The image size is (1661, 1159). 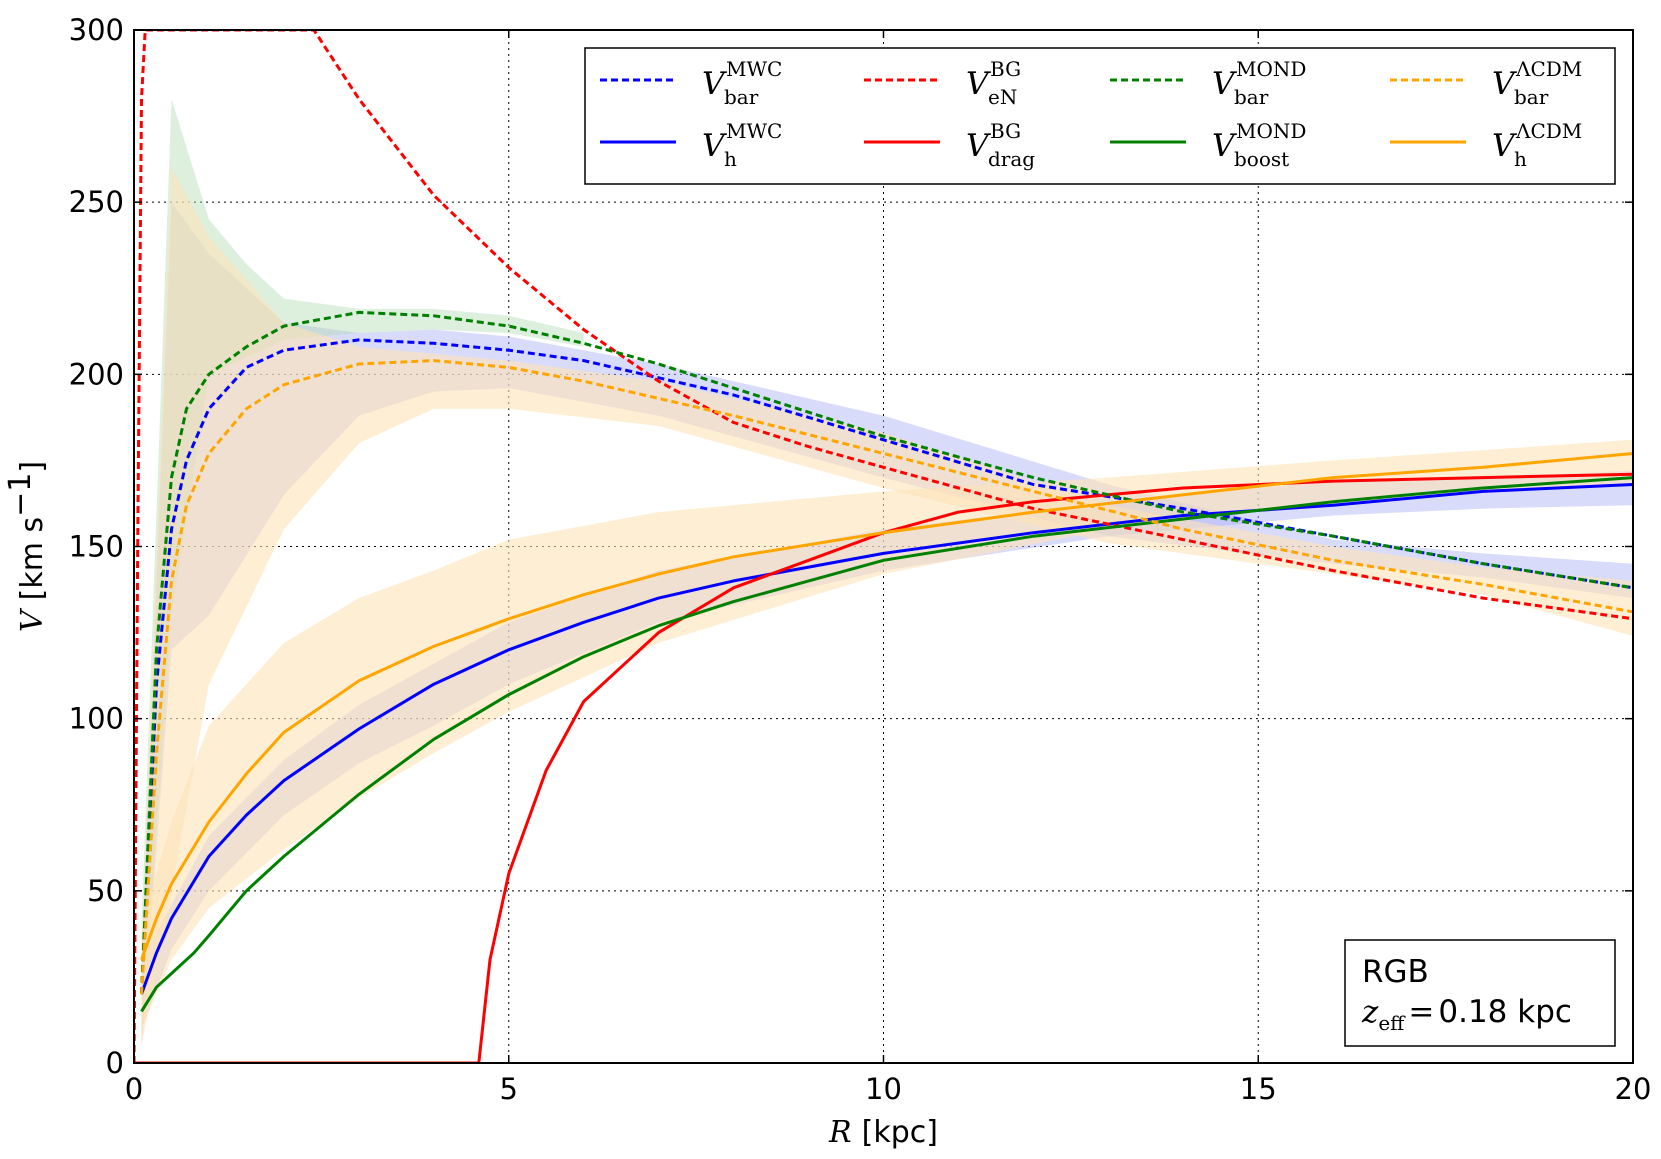 I want to click on y-tick-label: 250, so click(x=96, y=202).